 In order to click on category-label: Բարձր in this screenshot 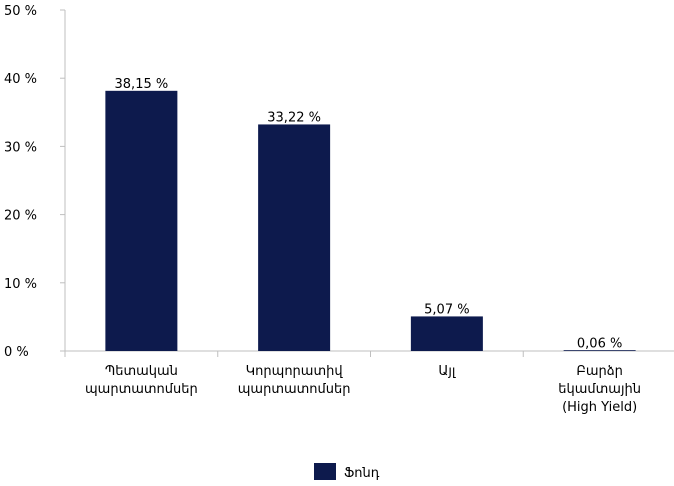, I will do `click(599, 371)`.